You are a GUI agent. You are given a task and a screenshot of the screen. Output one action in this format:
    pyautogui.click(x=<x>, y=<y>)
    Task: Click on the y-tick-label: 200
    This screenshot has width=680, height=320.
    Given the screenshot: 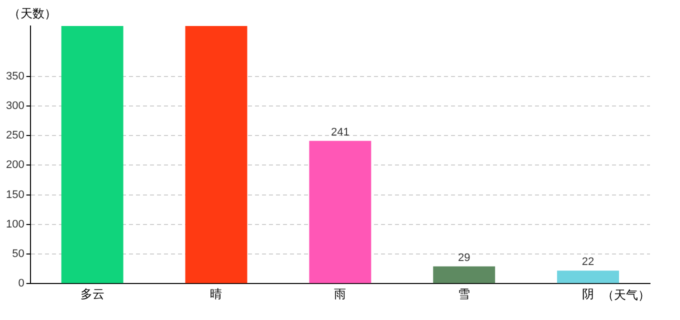 What is the action you would take?
    pyautogui.click(x=15, y=165)
    